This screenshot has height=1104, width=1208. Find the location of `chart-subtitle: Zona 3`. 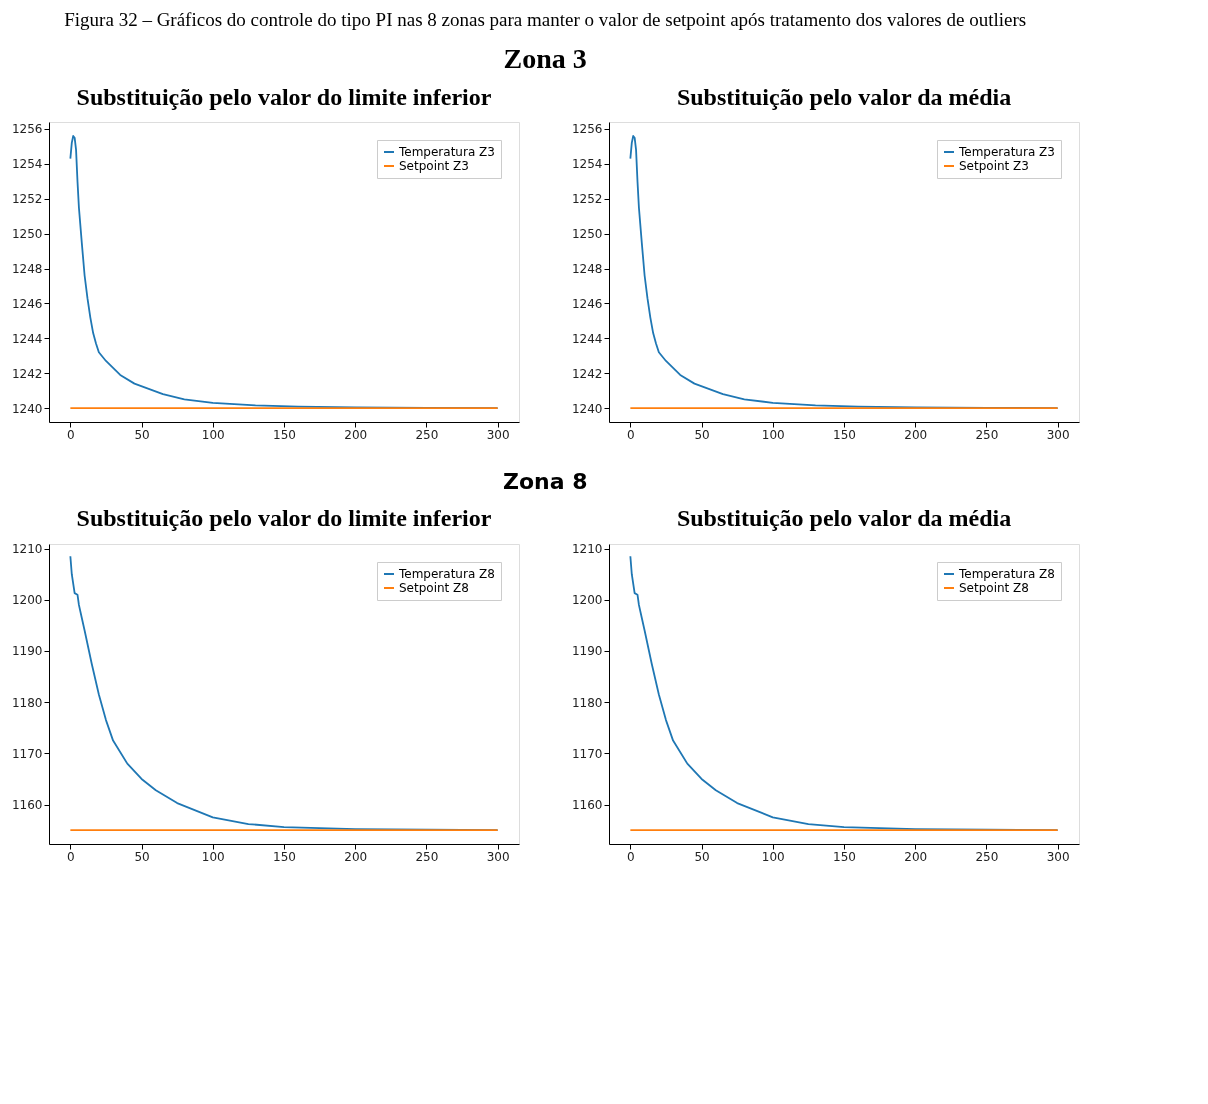

chart-subtitle: Zona 3 is located at coordinates (545, 58).